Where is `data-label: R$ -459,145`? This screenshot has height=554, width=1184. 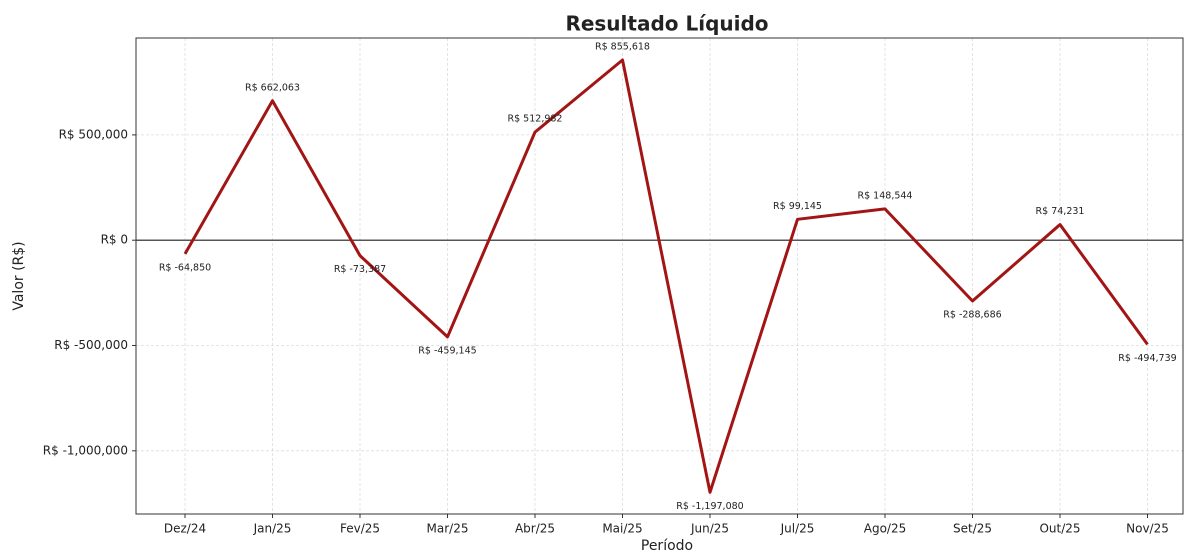 data-label: R$ -459,145 is located at coordinates (447, 350).